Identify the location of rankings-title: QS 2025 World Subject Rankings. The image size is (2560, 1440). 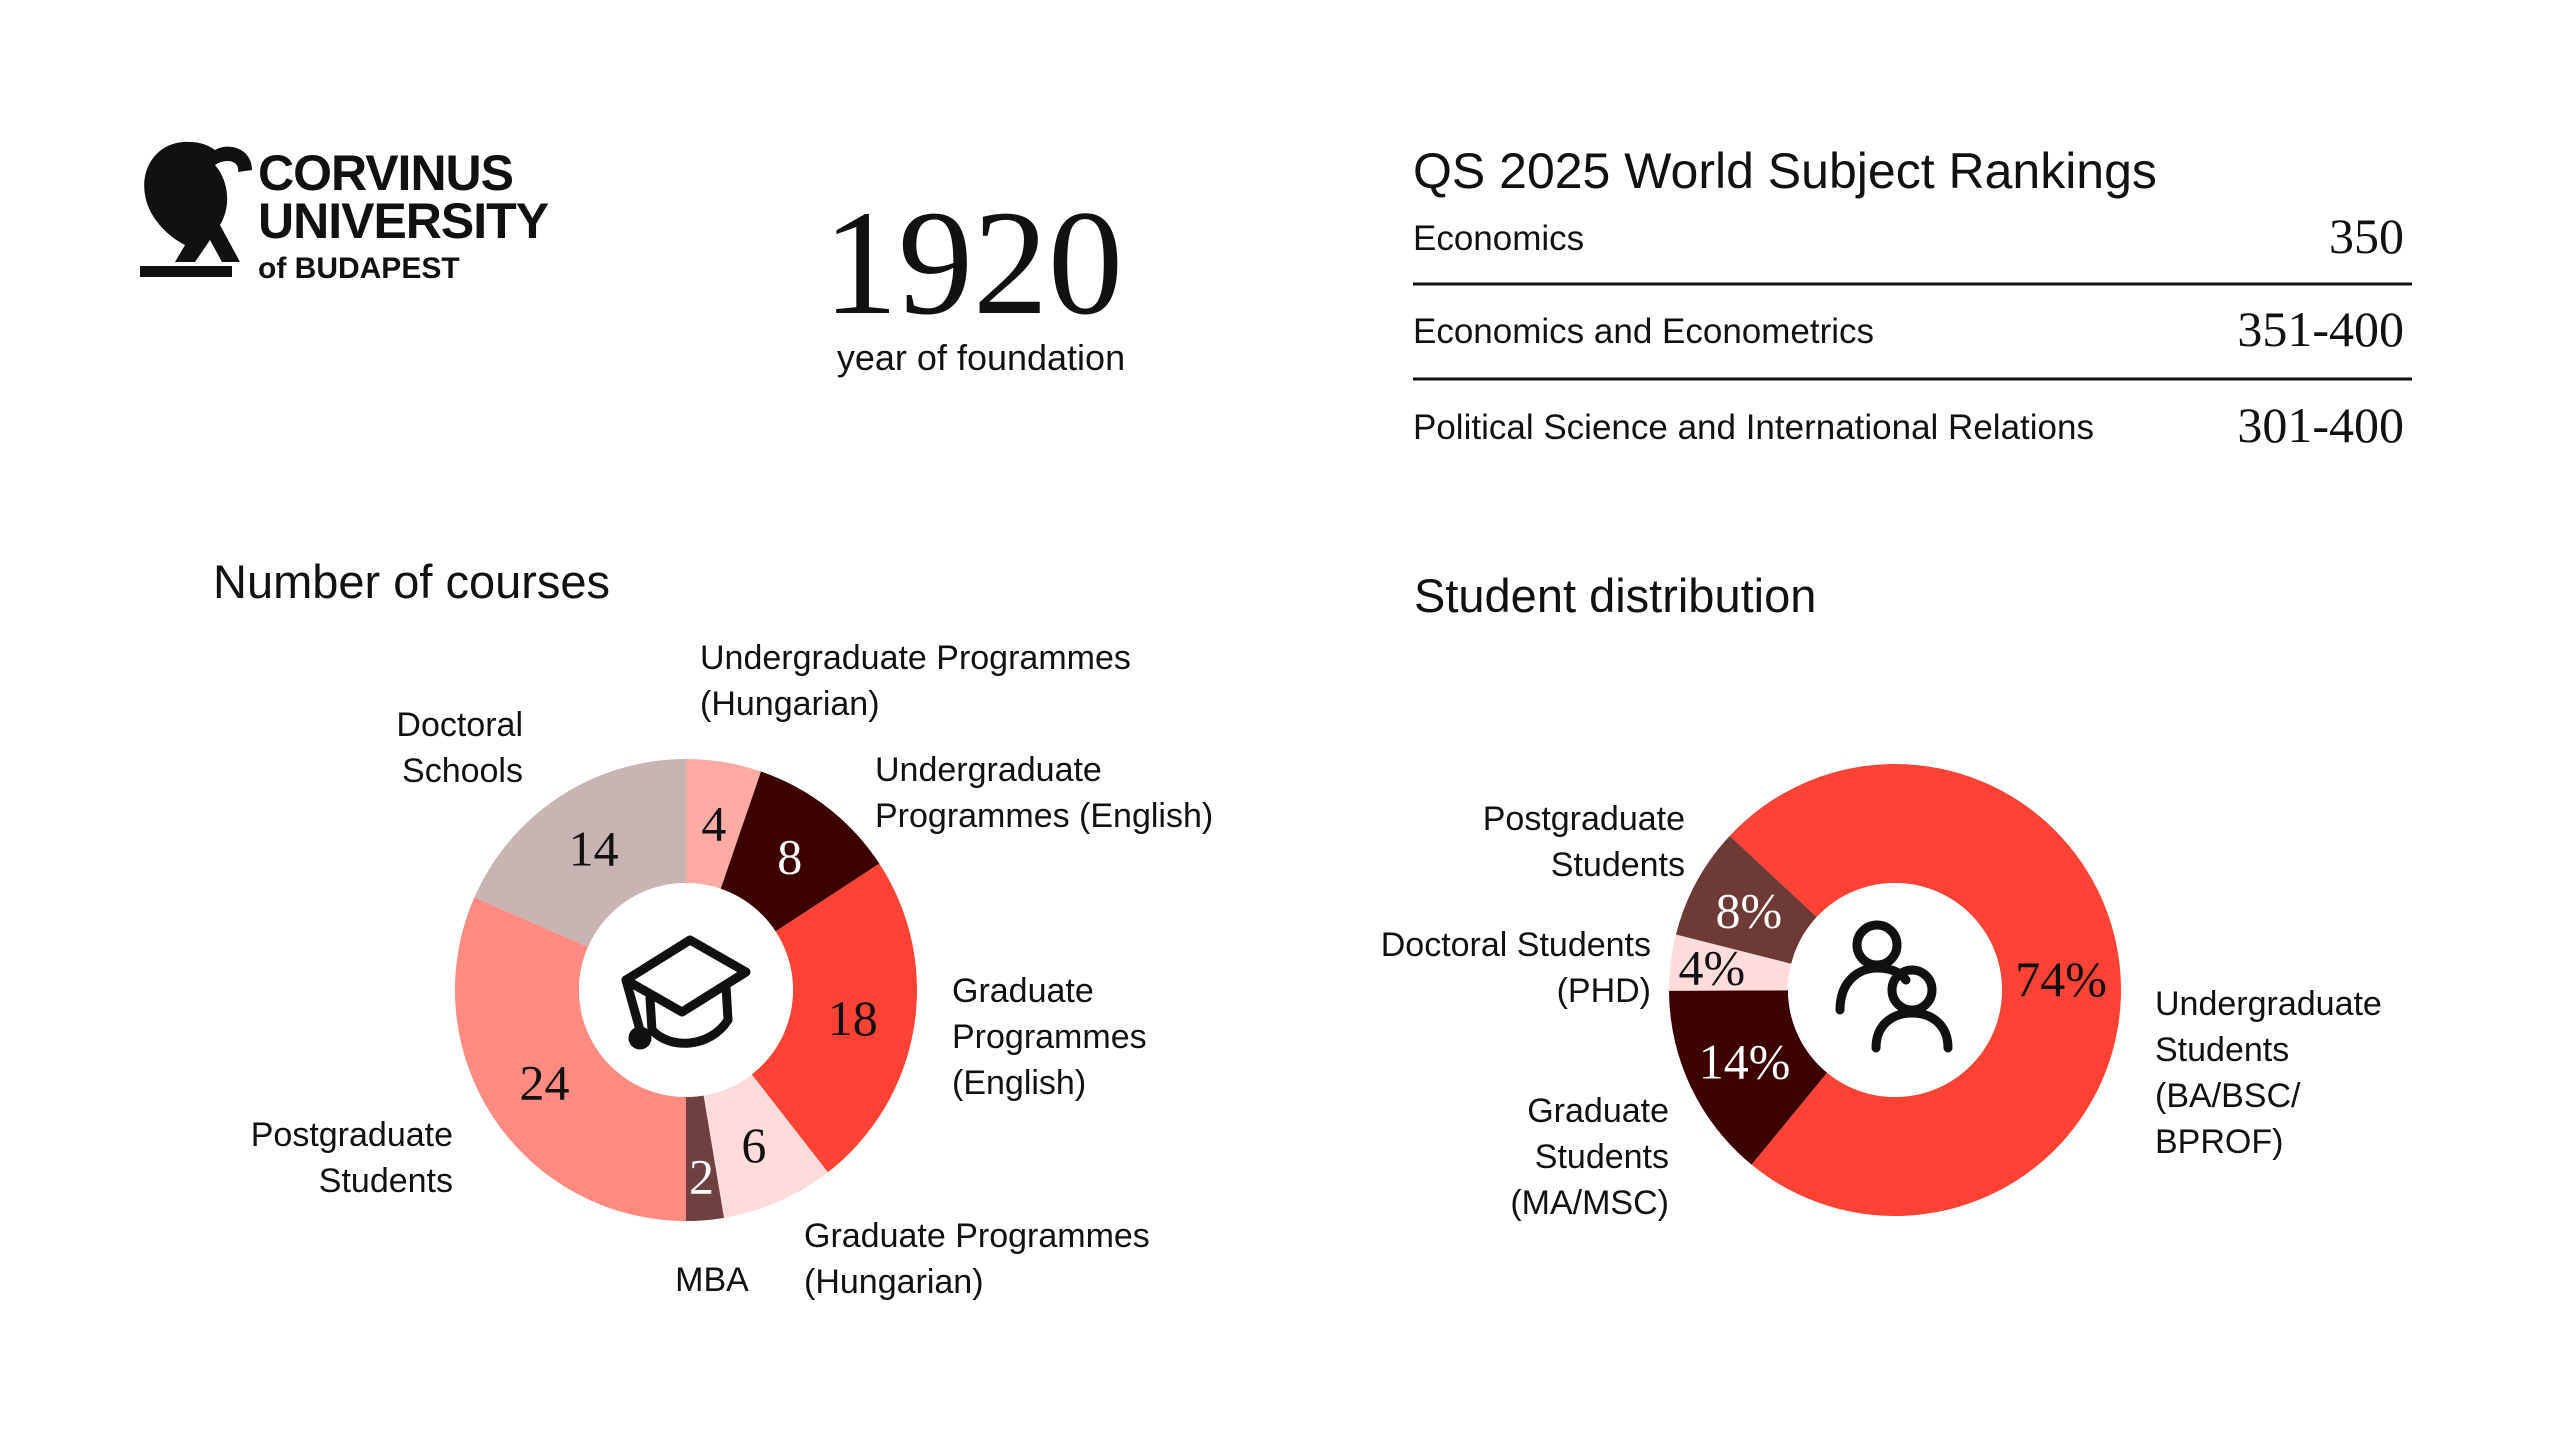
(1785, 171).